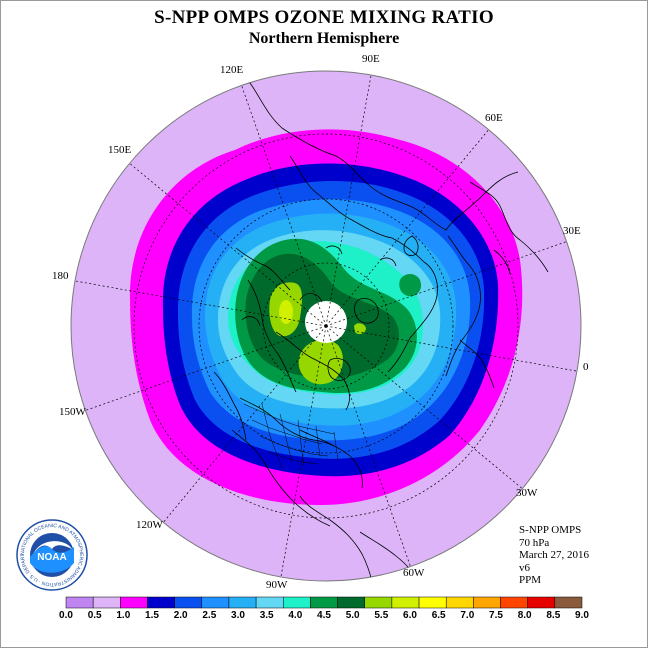 Image resolution: width=648 pixels, height=648 pixels. I want to click on lon-label-180: 180, so click(60, 276).